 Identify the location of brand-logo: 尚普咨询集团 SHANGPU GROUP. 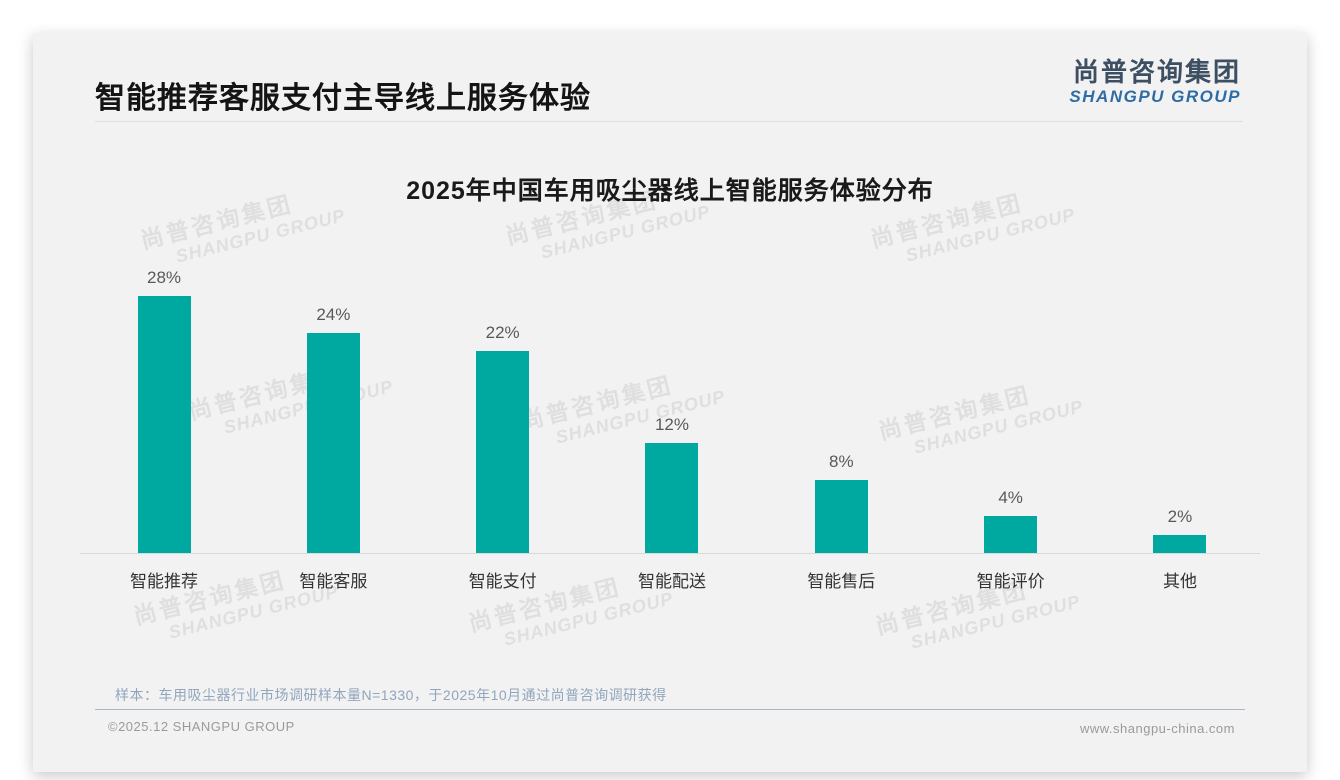
(1155, 81).